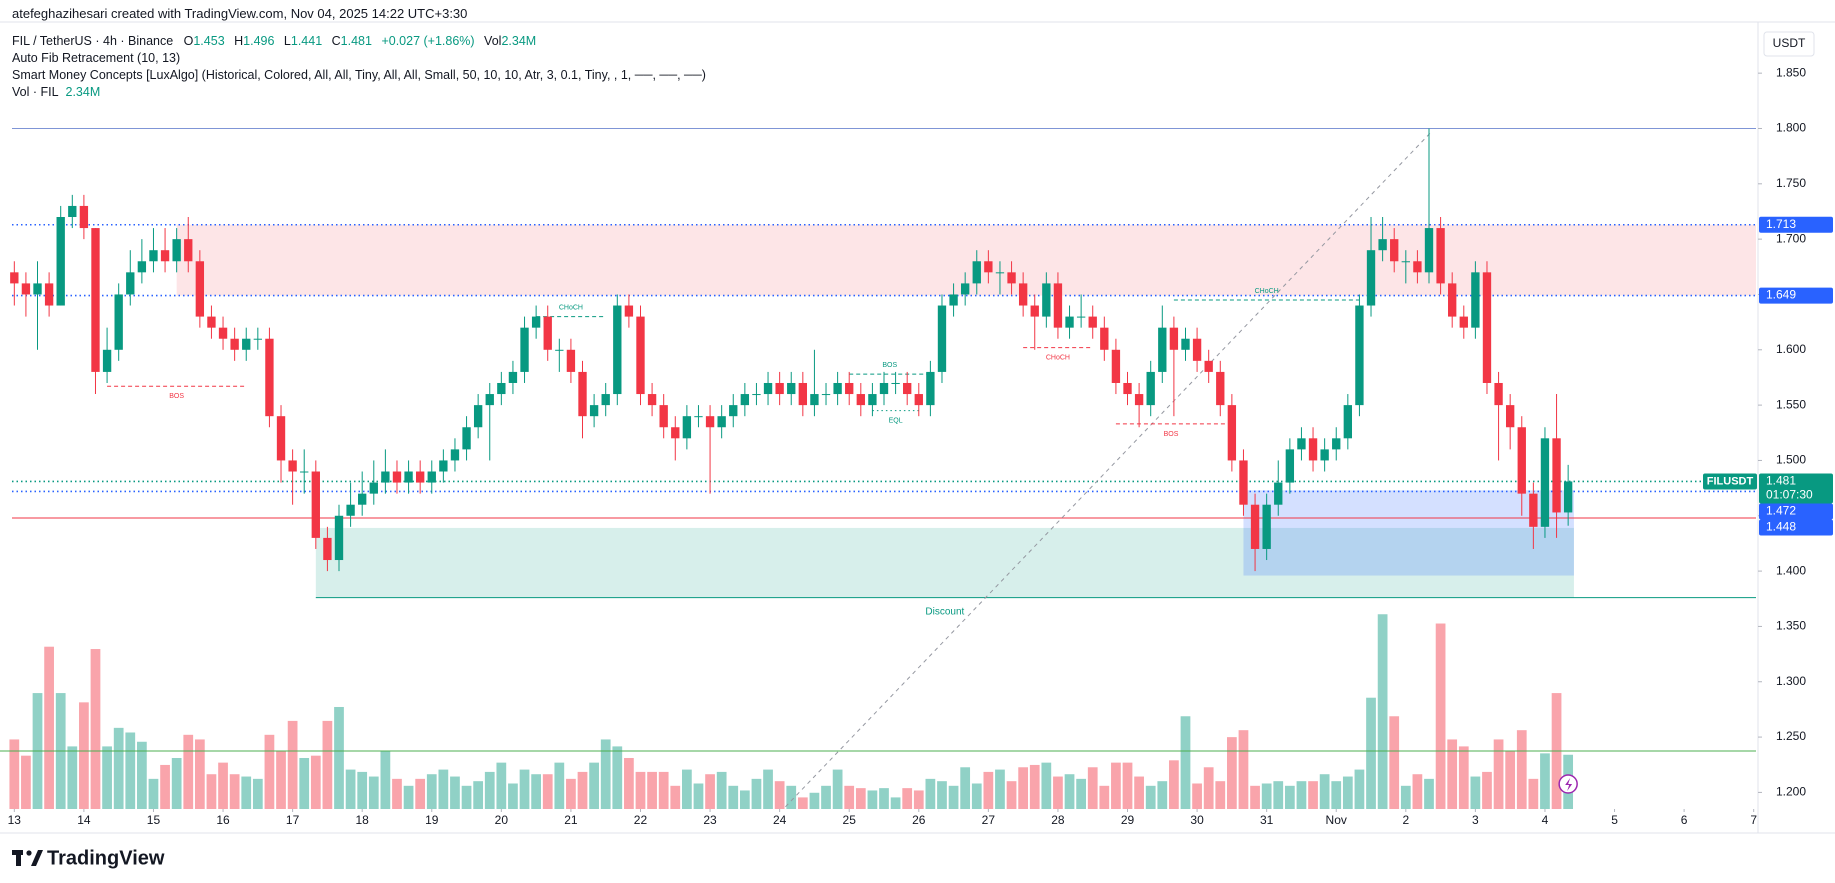 The image size is (1835, 883). Describe the element at coordinates (1791, 626) in the screenshot. I see `y-tick-label: 1.350` at that location.